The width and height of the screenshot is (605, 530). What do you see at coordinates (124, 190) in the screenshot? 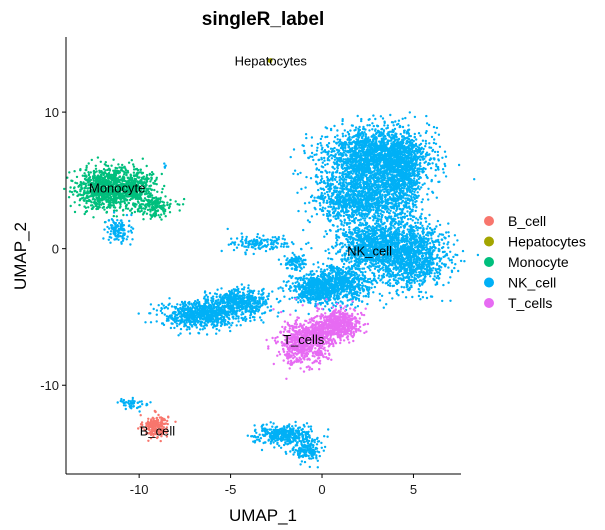
I see `series-monocyte` at bounding box center [124, 190].